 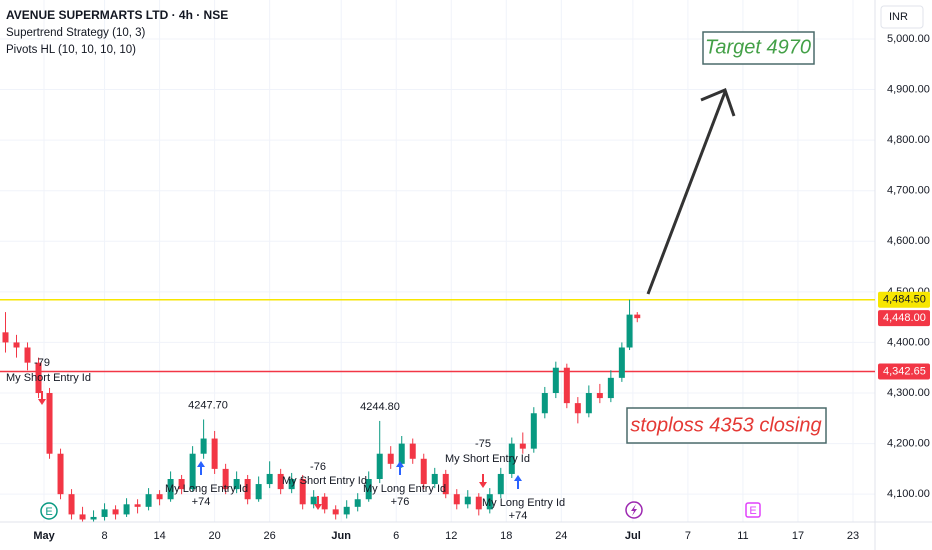 I want to click on trade-pnl: -76, so click(x=318, y=467).